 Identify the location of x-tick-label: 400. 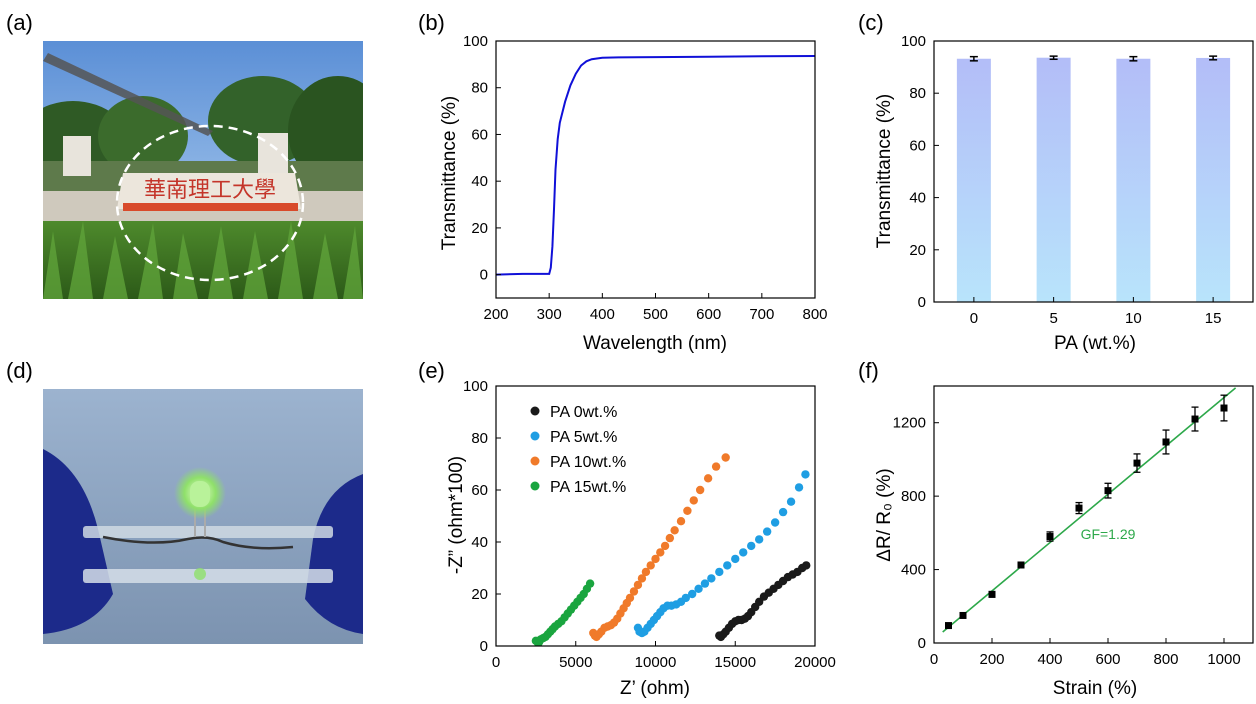
(602, 314).